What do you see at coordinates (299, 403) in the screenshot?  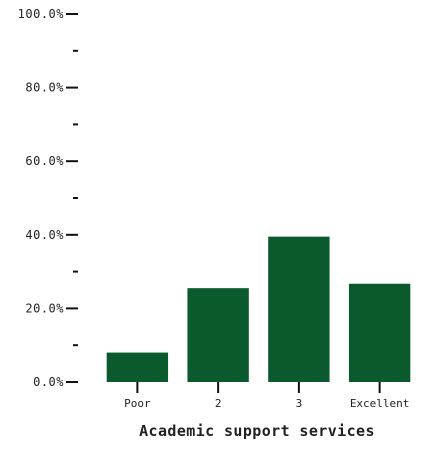 I see `x-tick-label: 3` at bounding box center [299, 403].